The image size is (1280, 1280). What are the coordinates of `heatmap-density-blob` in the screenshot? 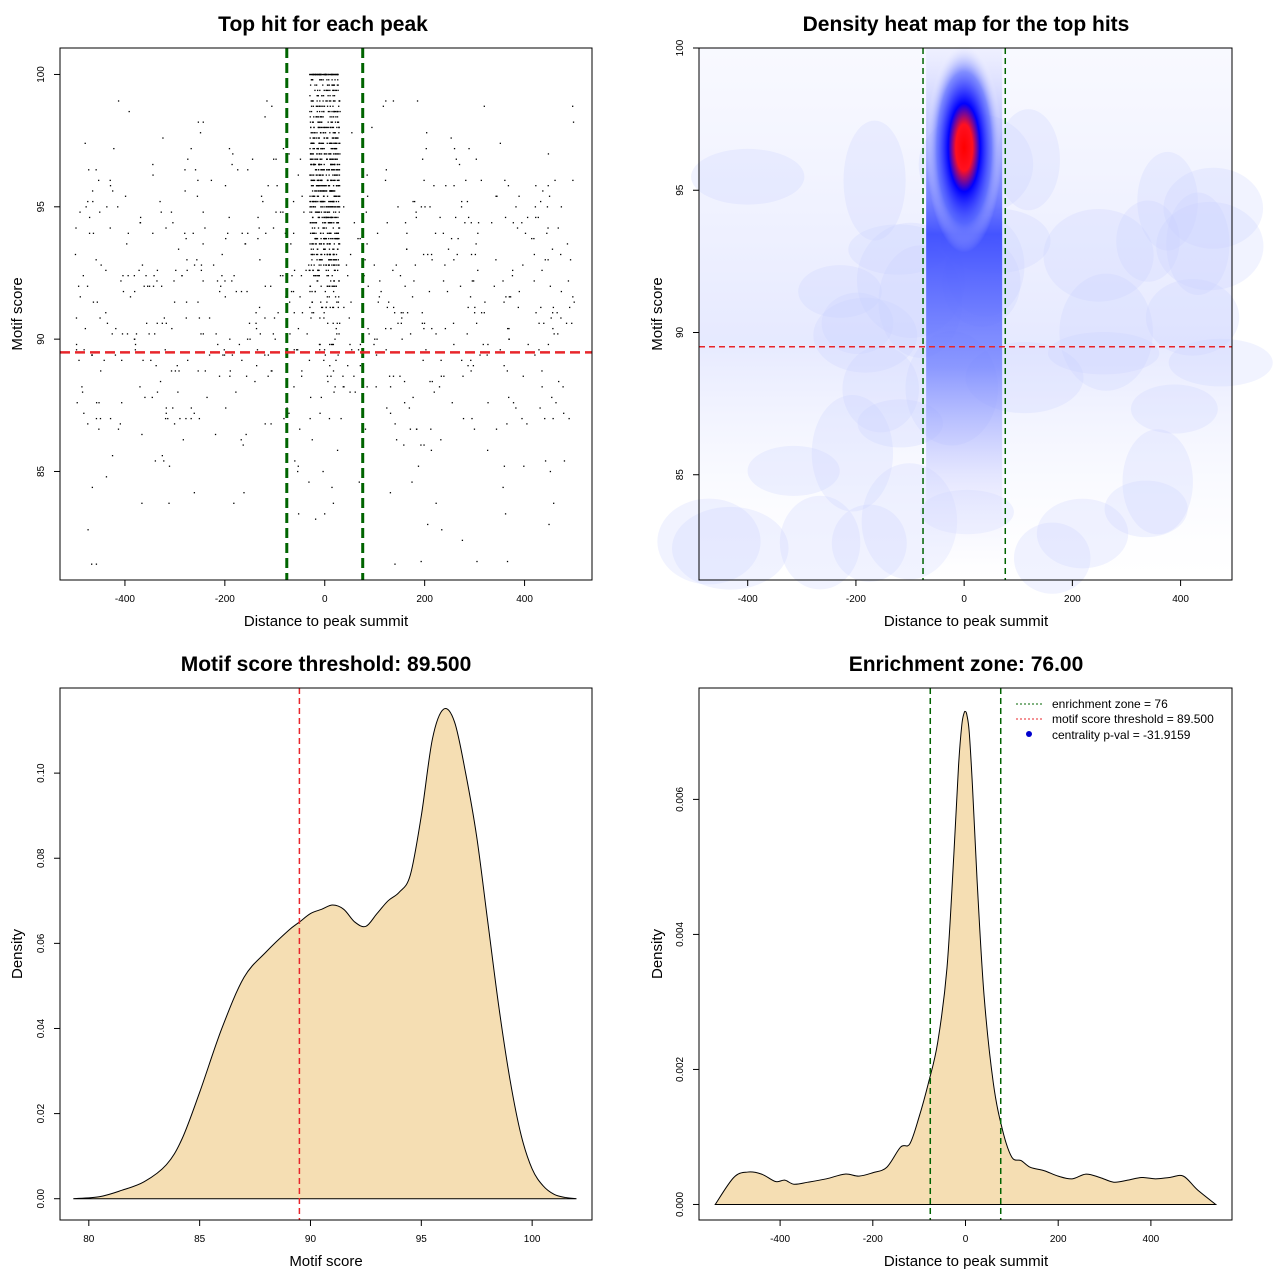 It's located at (820, 542).